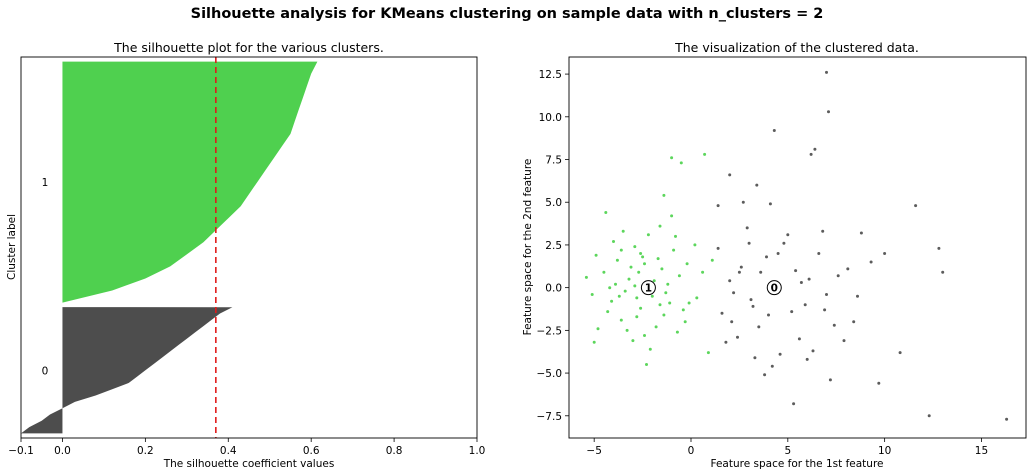 The width and height of the screenshot is (1036, 476). I want to click on x-tick-label: −0.1, so click(21, 451).